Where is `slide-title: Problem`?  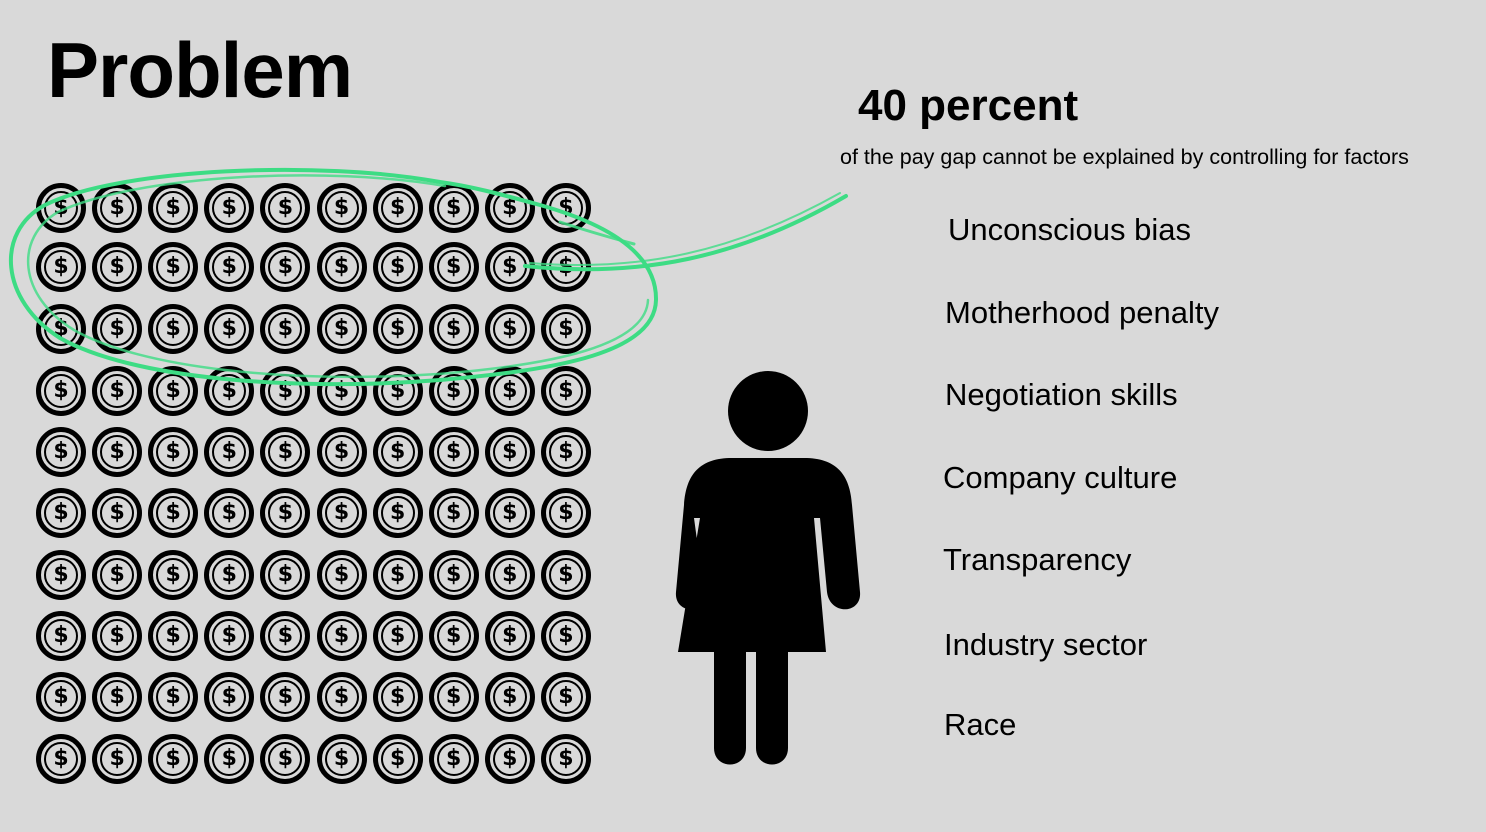 slide-title: Problem is located at coordinates (200, 70).